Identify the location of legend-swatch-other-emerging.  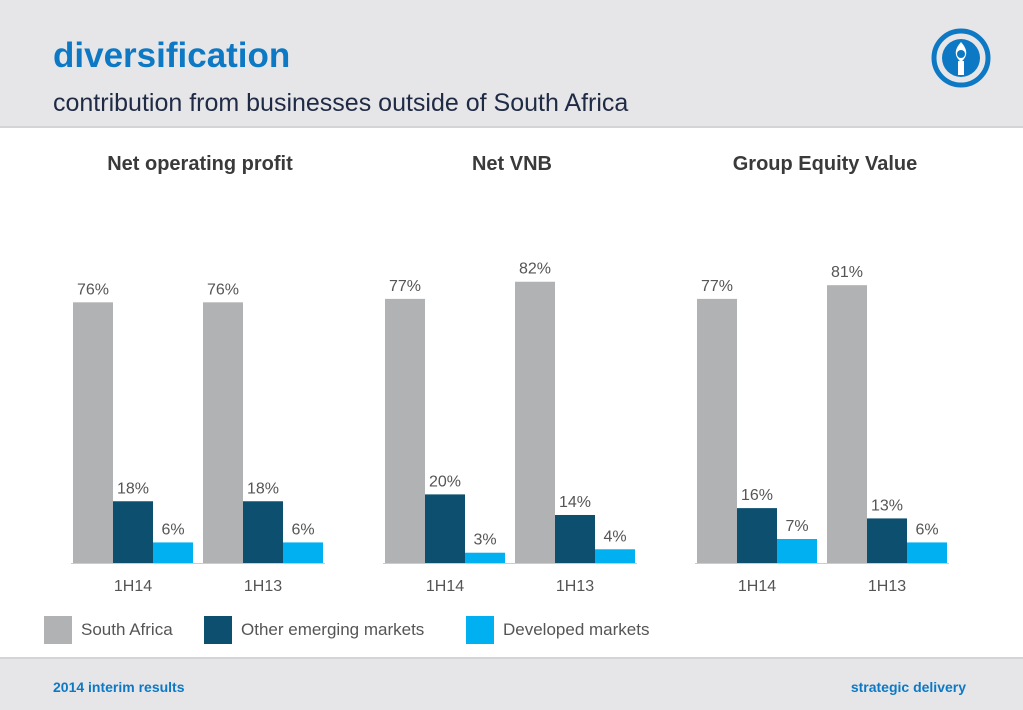
(218, 630).